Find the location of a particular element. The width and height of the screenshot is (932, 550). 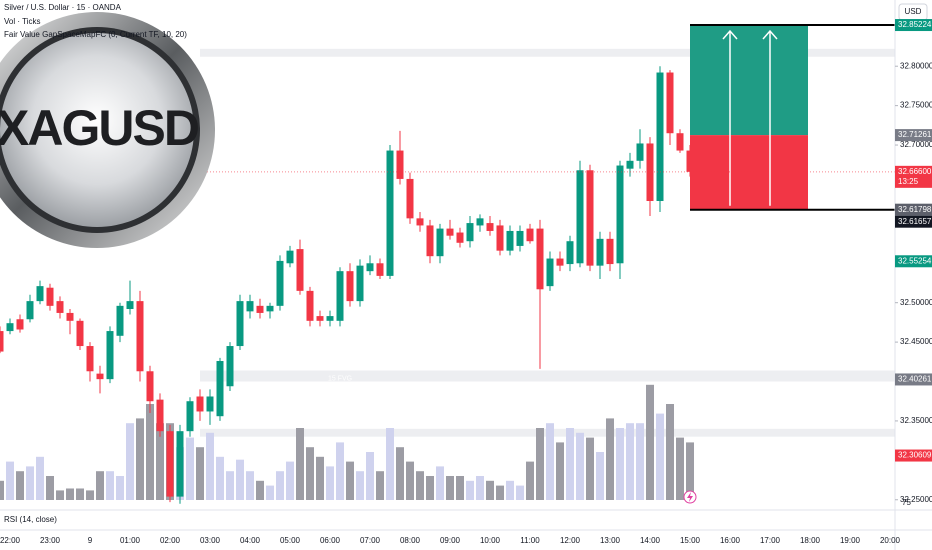

y-tick-label: 32.50000 is located at coordinates (916, 302).